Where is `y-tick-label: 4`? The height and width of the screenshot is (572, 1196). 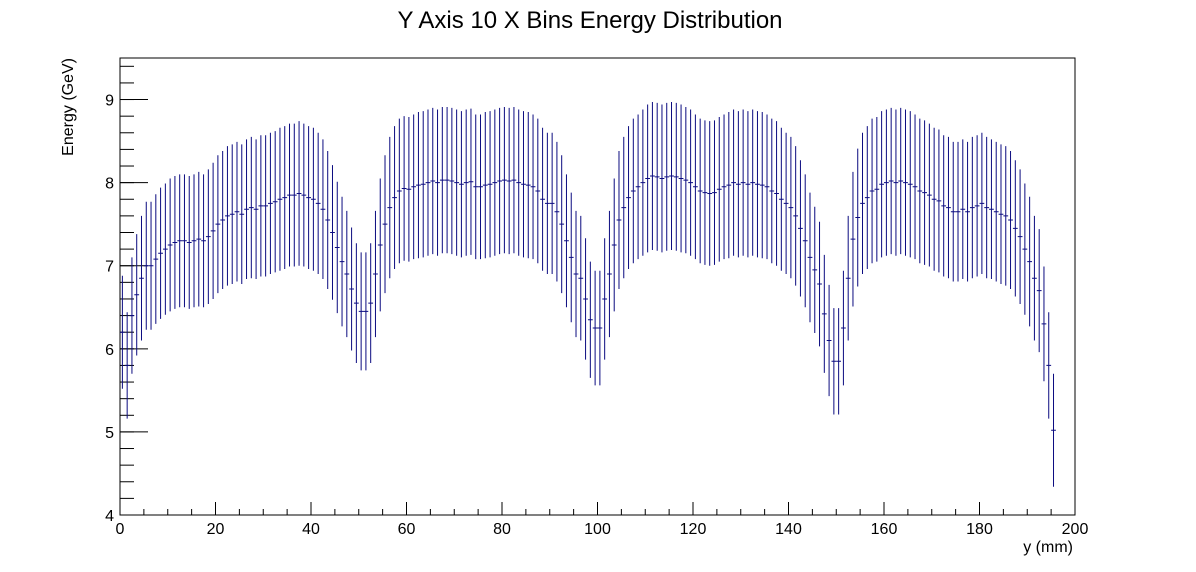 y-tick-label: 4 is located at coordinates (109, 516).